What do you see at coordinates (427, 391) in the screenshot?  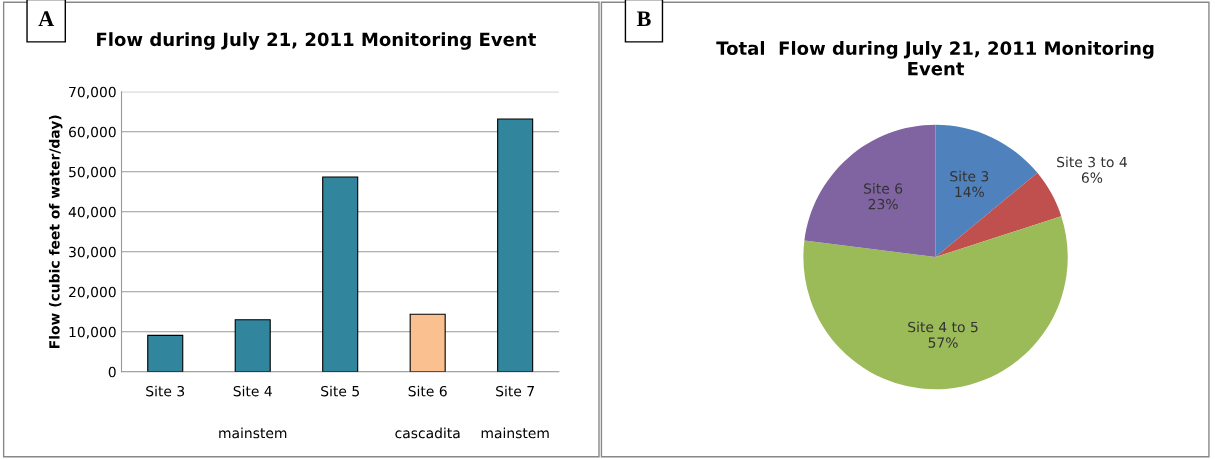 I see `x-tick-label: Site 6` at bounding box center [427, 391].